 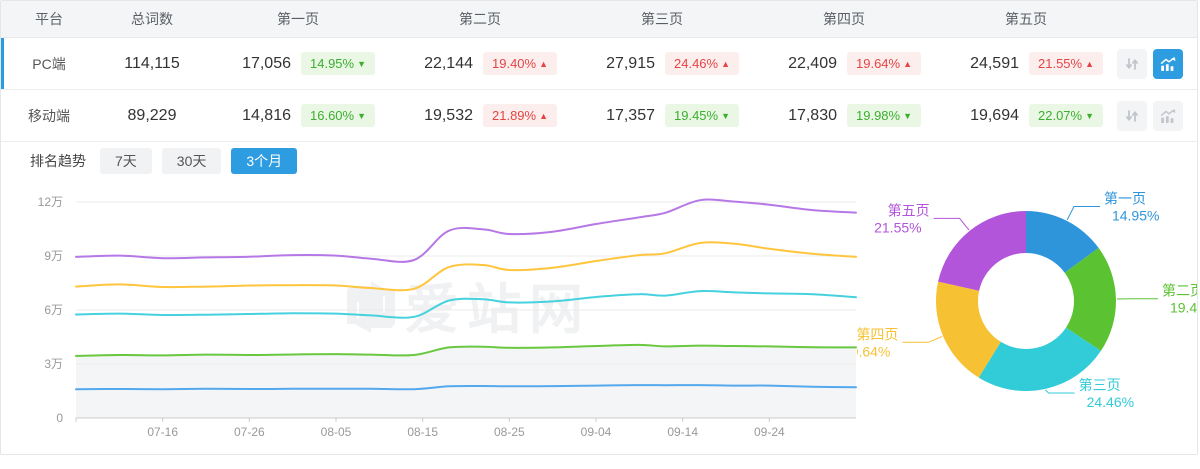 What do you see at coordinates (126, 161) in the screenshot?
I see `tab-7days: 7天` at bounding box center [126, 161].